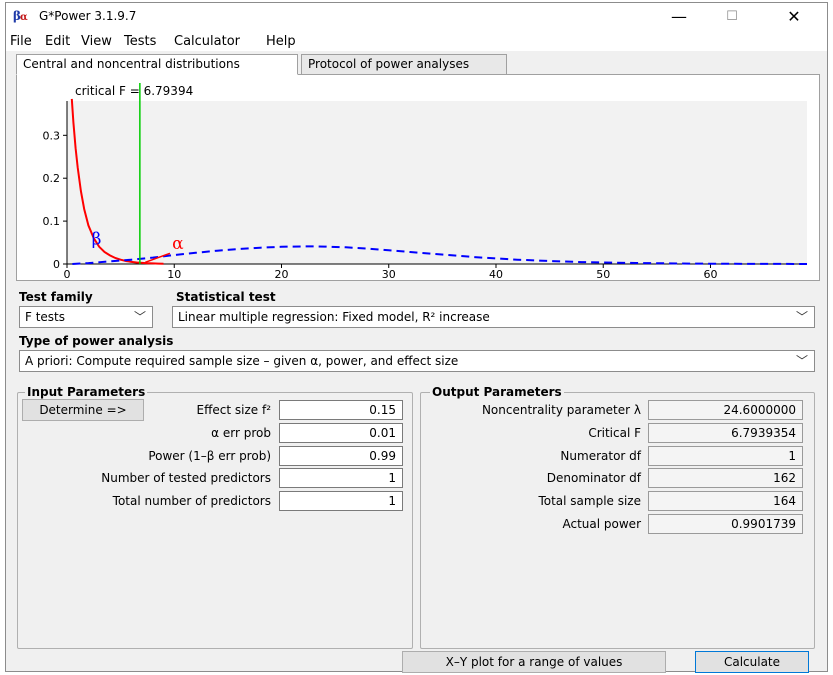  I want to click on x-tick-label-5: 50, so click(603, 274).